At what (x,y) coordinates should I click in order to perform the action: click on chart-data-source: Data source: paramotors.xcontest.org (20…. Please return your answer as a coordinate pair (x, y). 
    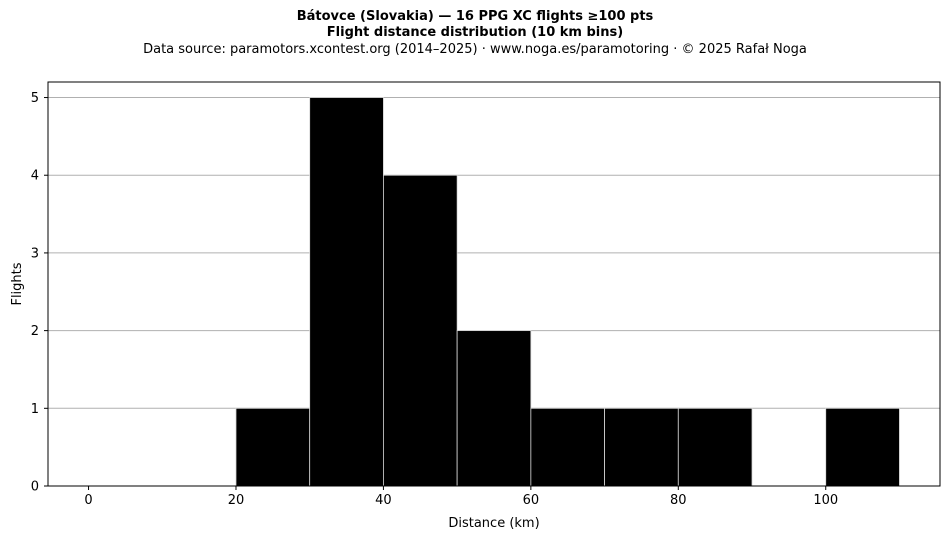
    Looking at the image, I should click on (475, 49).